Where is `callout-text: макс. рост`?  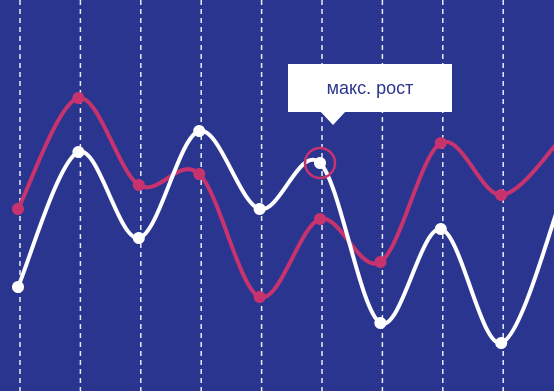
callout-text: макс. рост is located at coordinates (370, 88).